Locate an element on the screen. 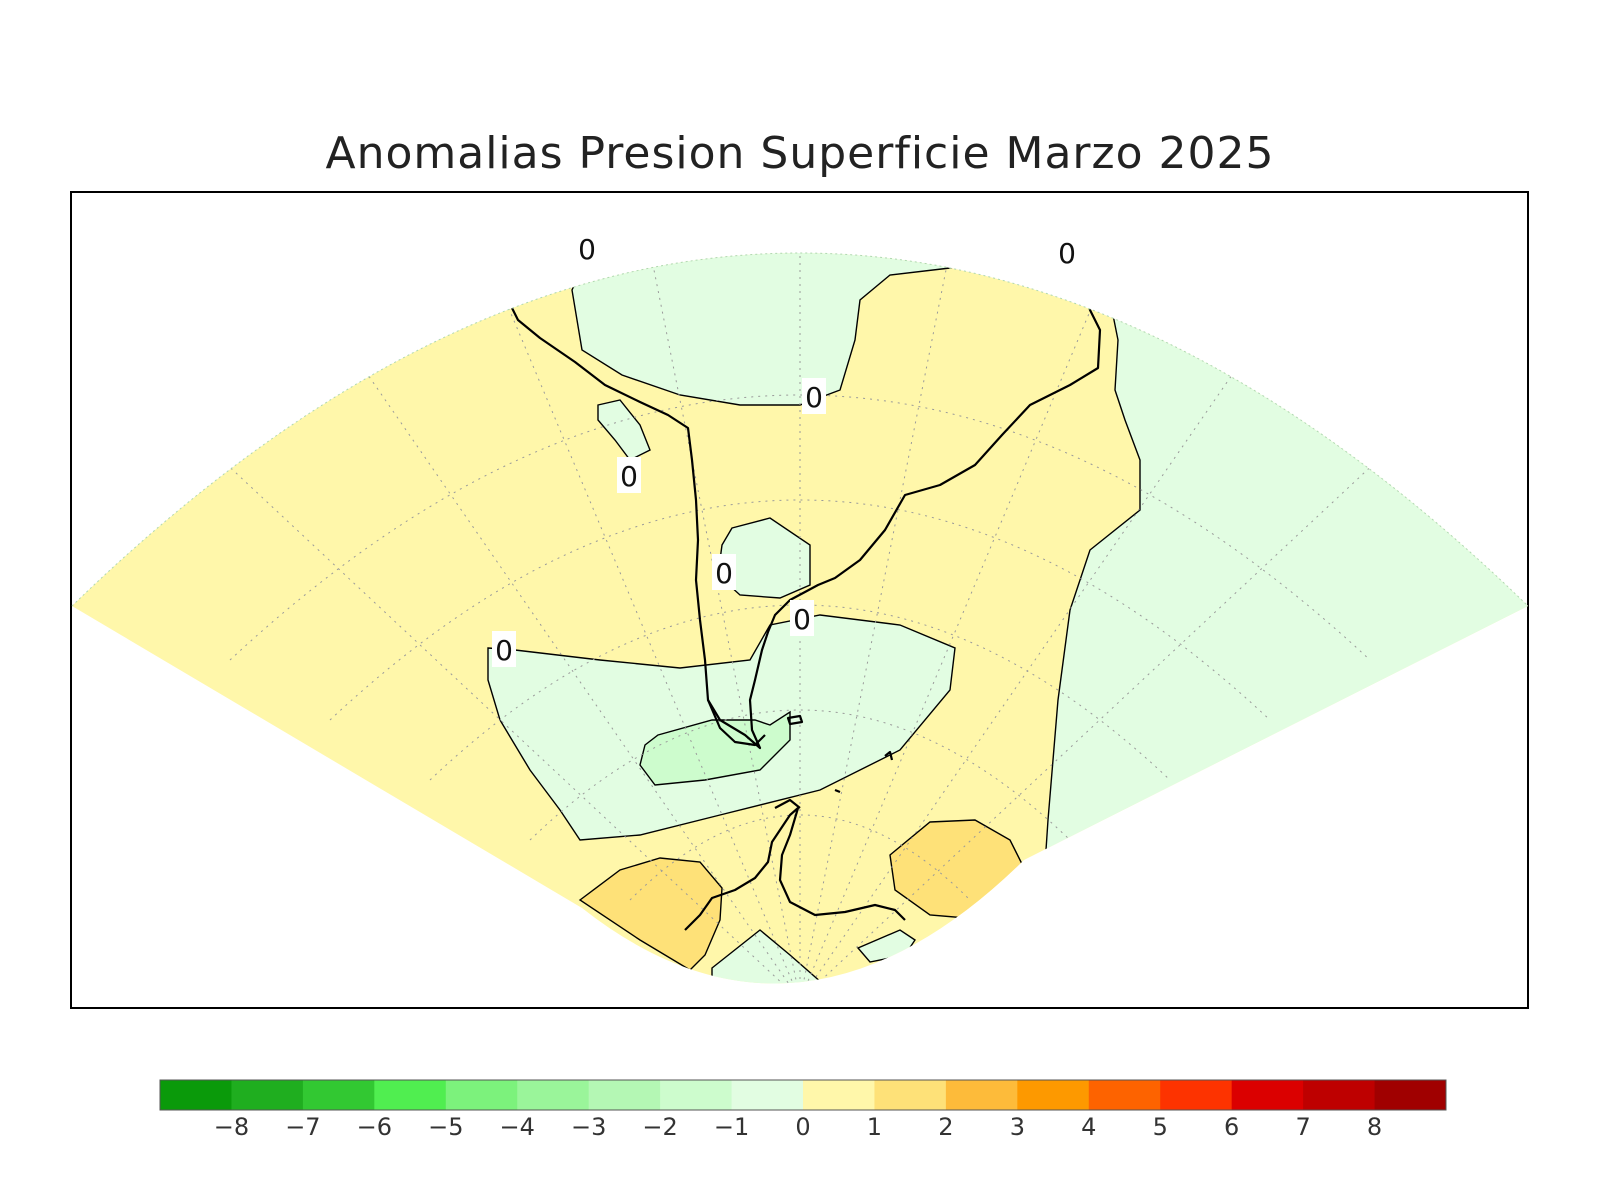  contour-label-2: 0 is located at coordinates (1067, 252).